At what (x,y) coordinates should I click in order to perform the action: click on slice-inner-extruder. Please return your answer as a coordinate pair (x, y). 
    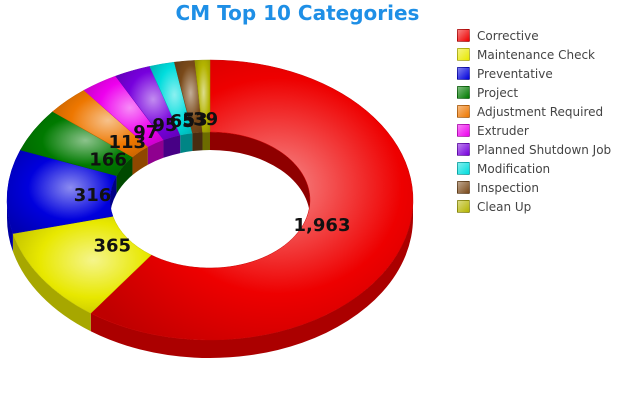
    Looking at the image, I should click on (155, 152).